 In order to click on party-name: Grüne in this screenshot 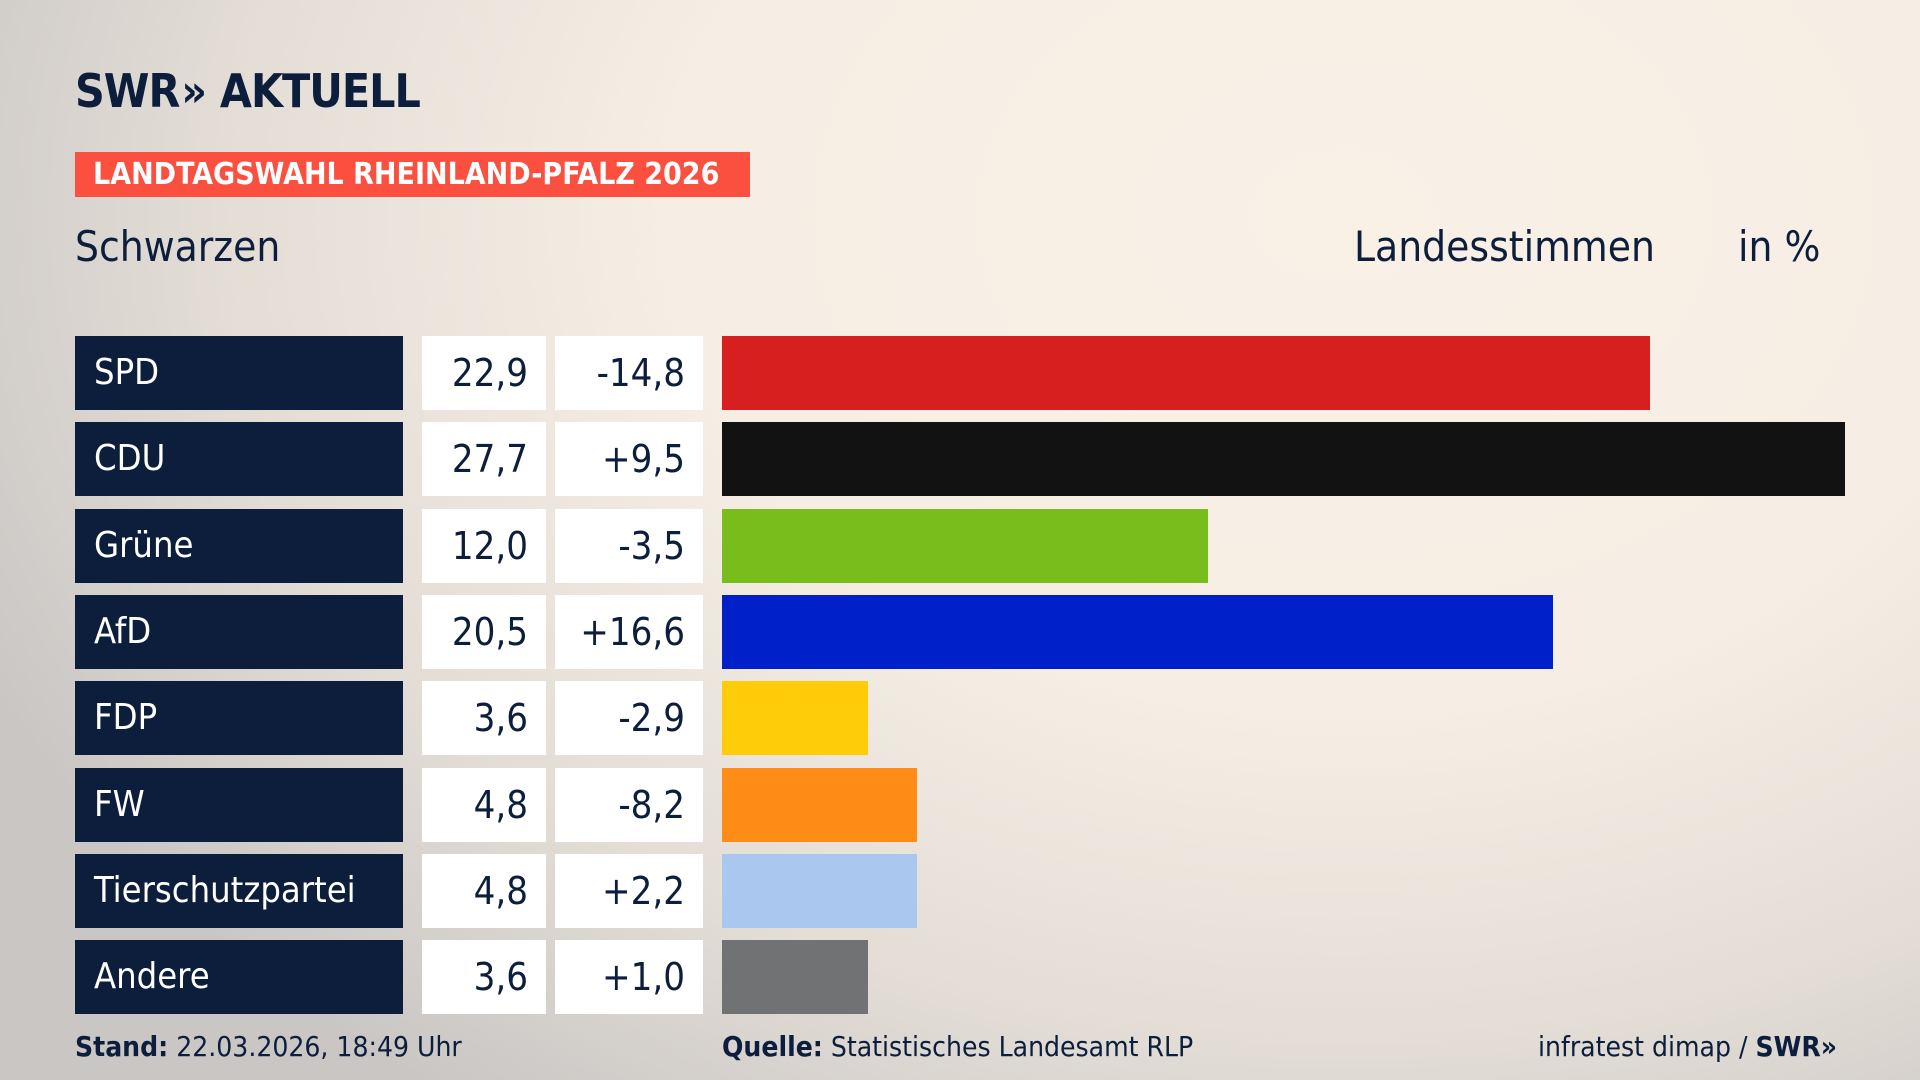, I will do `click(239, 545)`.